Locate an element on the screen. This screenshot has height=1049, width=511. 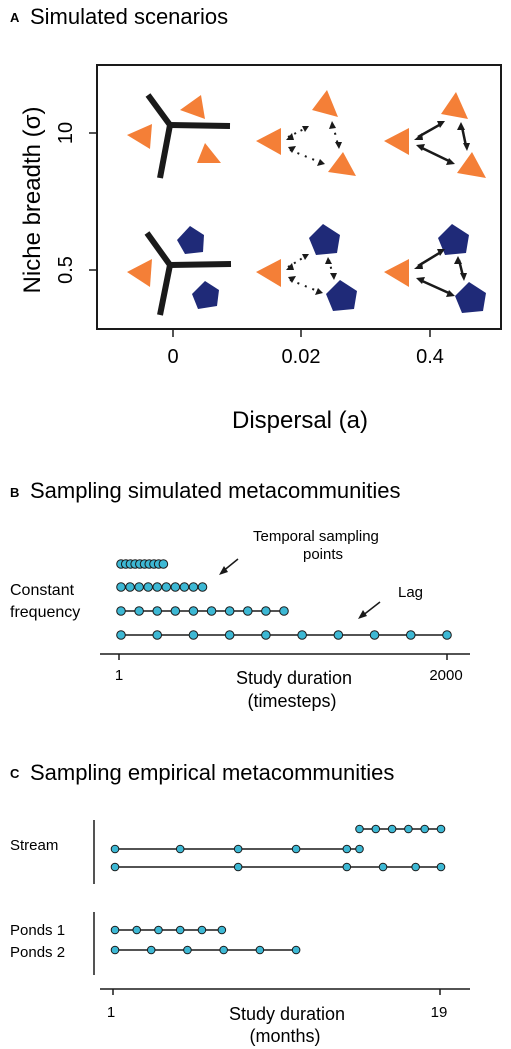
scenario-no-dispersal-high-breadth is located at coordinates (179, 136).